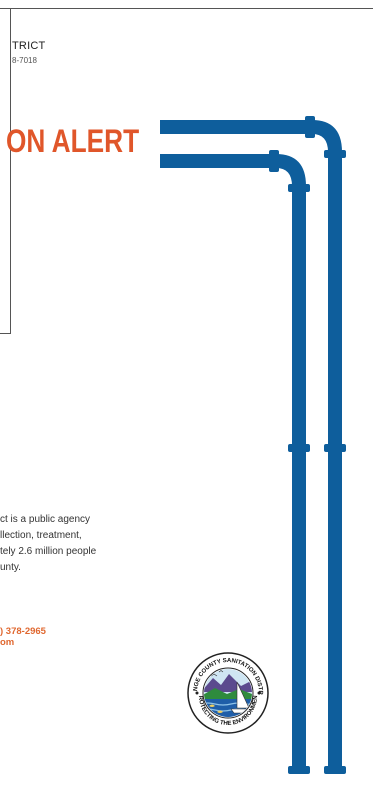 Image resolution: width=373 pixels, height=802 pixels. I want to click on contact-website: om, so click(7, 642).